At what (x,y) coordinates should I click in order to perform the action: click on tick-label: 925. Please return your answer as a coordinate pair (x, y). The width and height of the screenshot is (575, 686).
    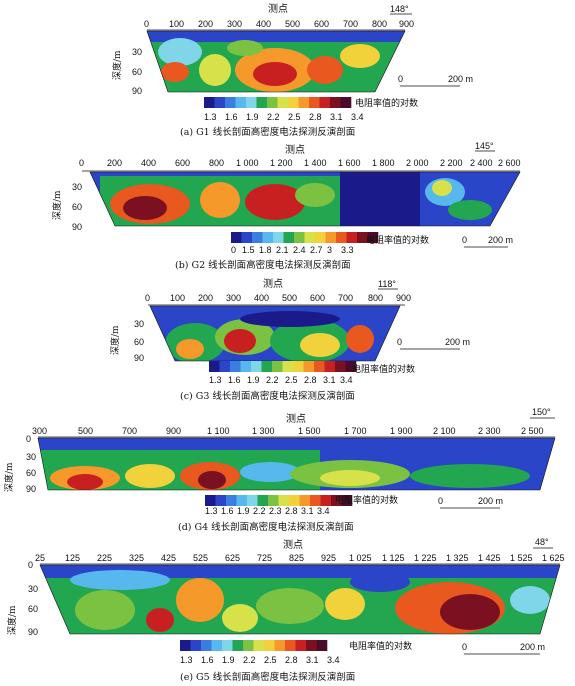
    Looking at the image, I should click on (328, 558).